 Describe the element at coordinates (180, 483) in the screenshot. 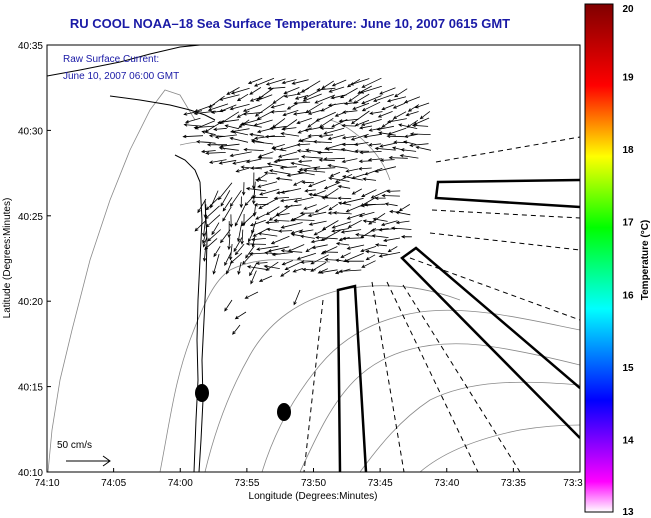

I see `x-tick-label: 74:00` at that location.